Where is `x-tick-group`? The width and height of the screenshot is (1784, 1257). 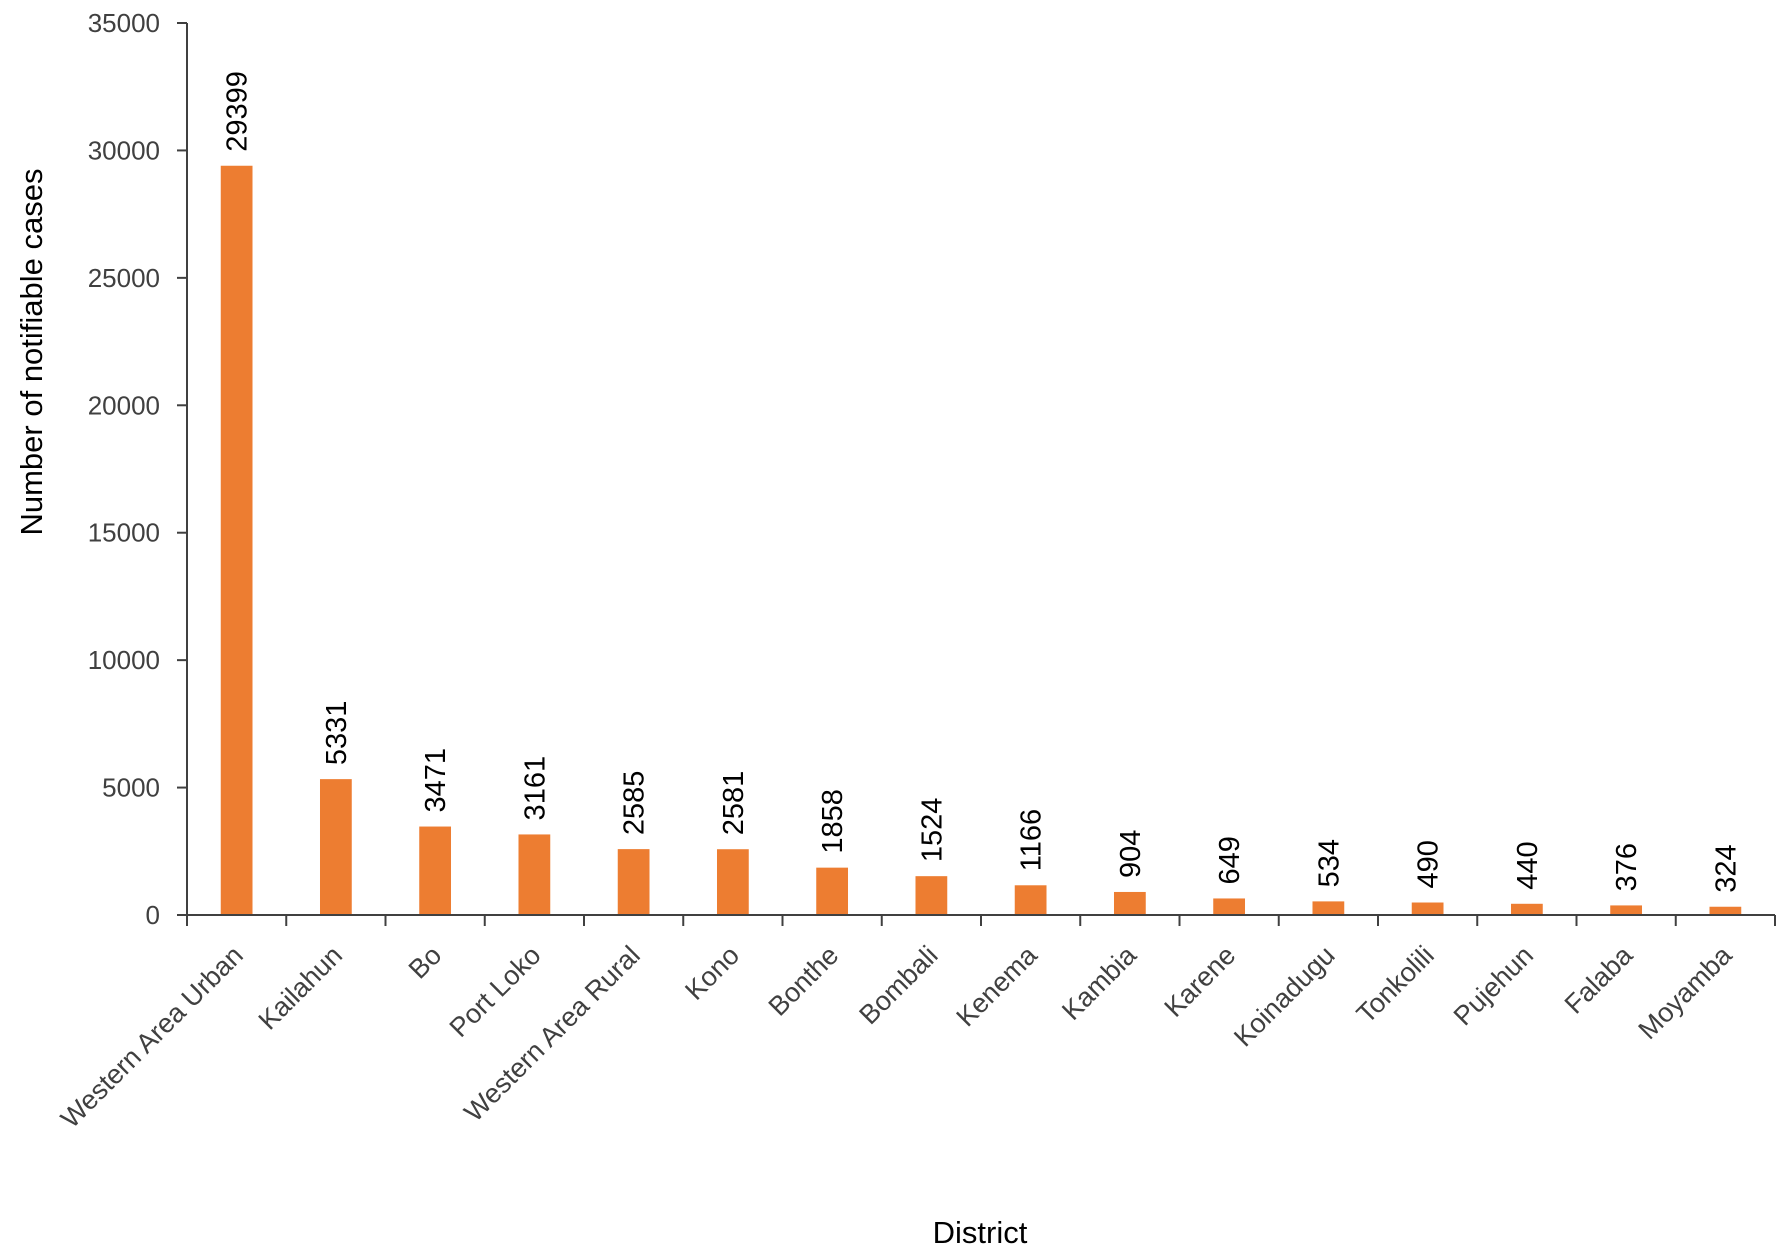 x-tick-group is located at coordinates (981, 920).